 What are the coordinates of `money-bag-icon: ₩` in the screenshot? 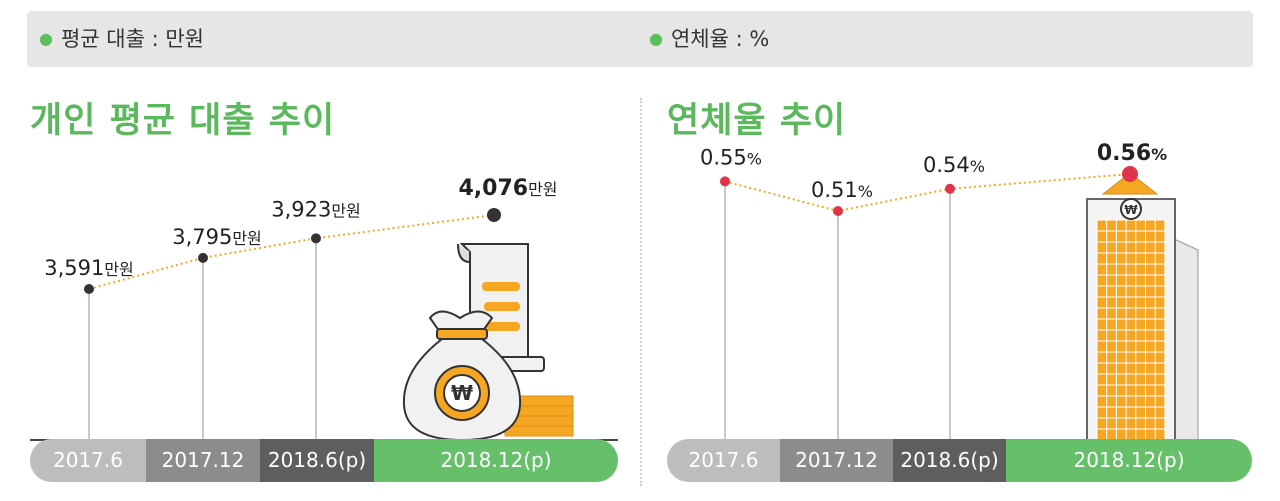 It's located at (462, 376).